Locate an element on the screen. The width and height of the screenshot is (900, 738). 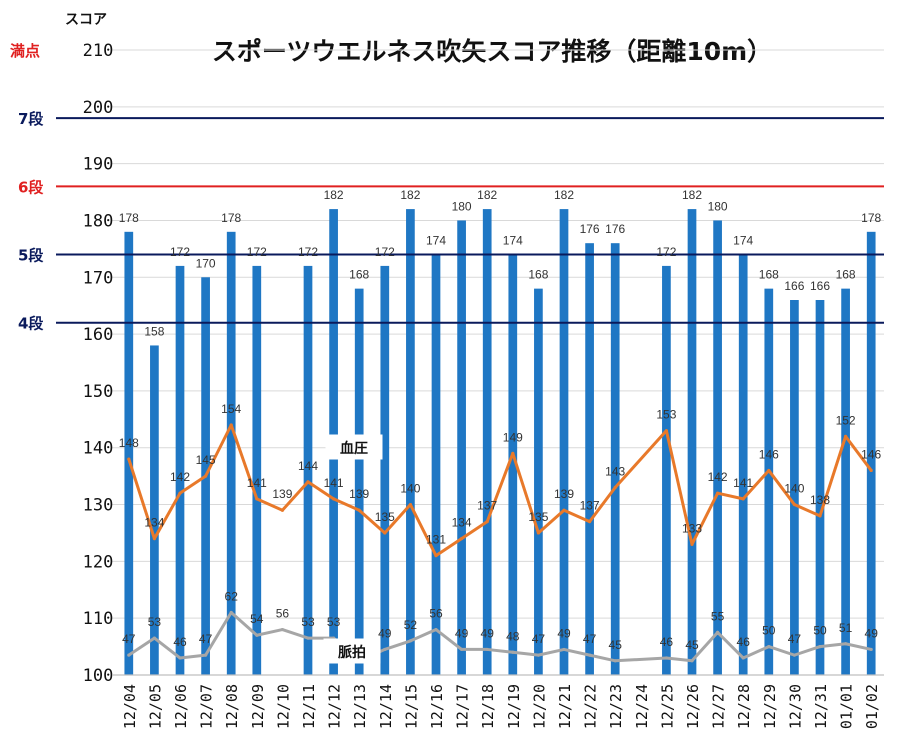
reference-label: 4段 is located at coordinates (30, 324).